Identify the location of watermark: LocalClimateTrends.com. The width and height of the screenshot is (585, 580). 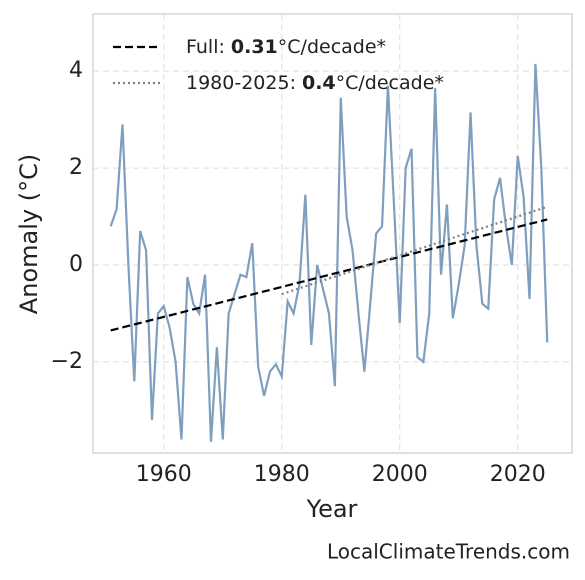
(448, 552).